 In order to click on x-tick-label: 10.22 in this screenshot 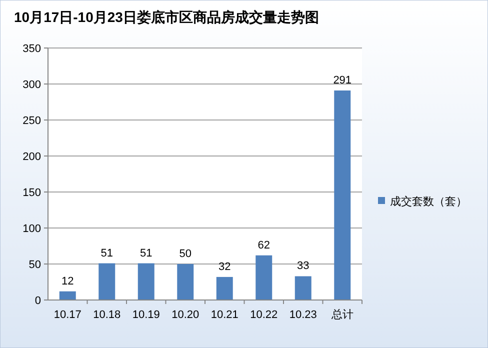, I will do `click(264, 315)`.